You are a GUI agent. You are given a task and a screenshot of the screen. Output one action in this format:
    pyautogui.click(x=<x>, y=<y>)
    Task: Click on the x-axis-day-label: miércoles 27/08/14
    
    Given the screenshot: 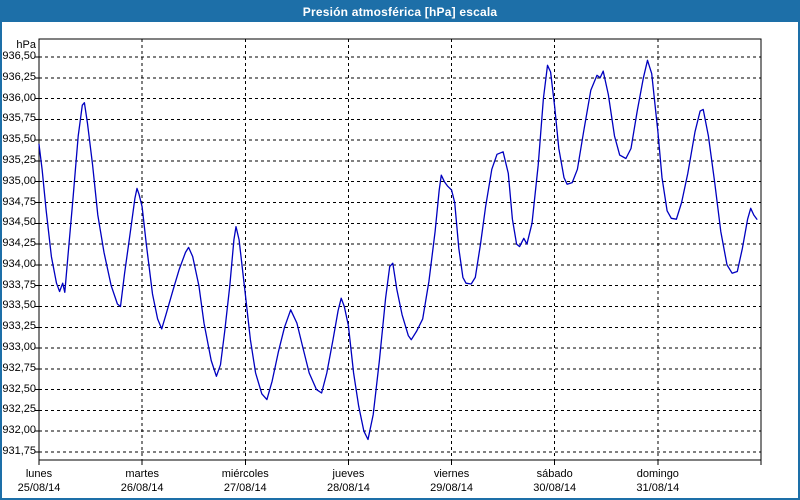 What is the action you would take?
    pyautogui.click(x=245, y=481)
    